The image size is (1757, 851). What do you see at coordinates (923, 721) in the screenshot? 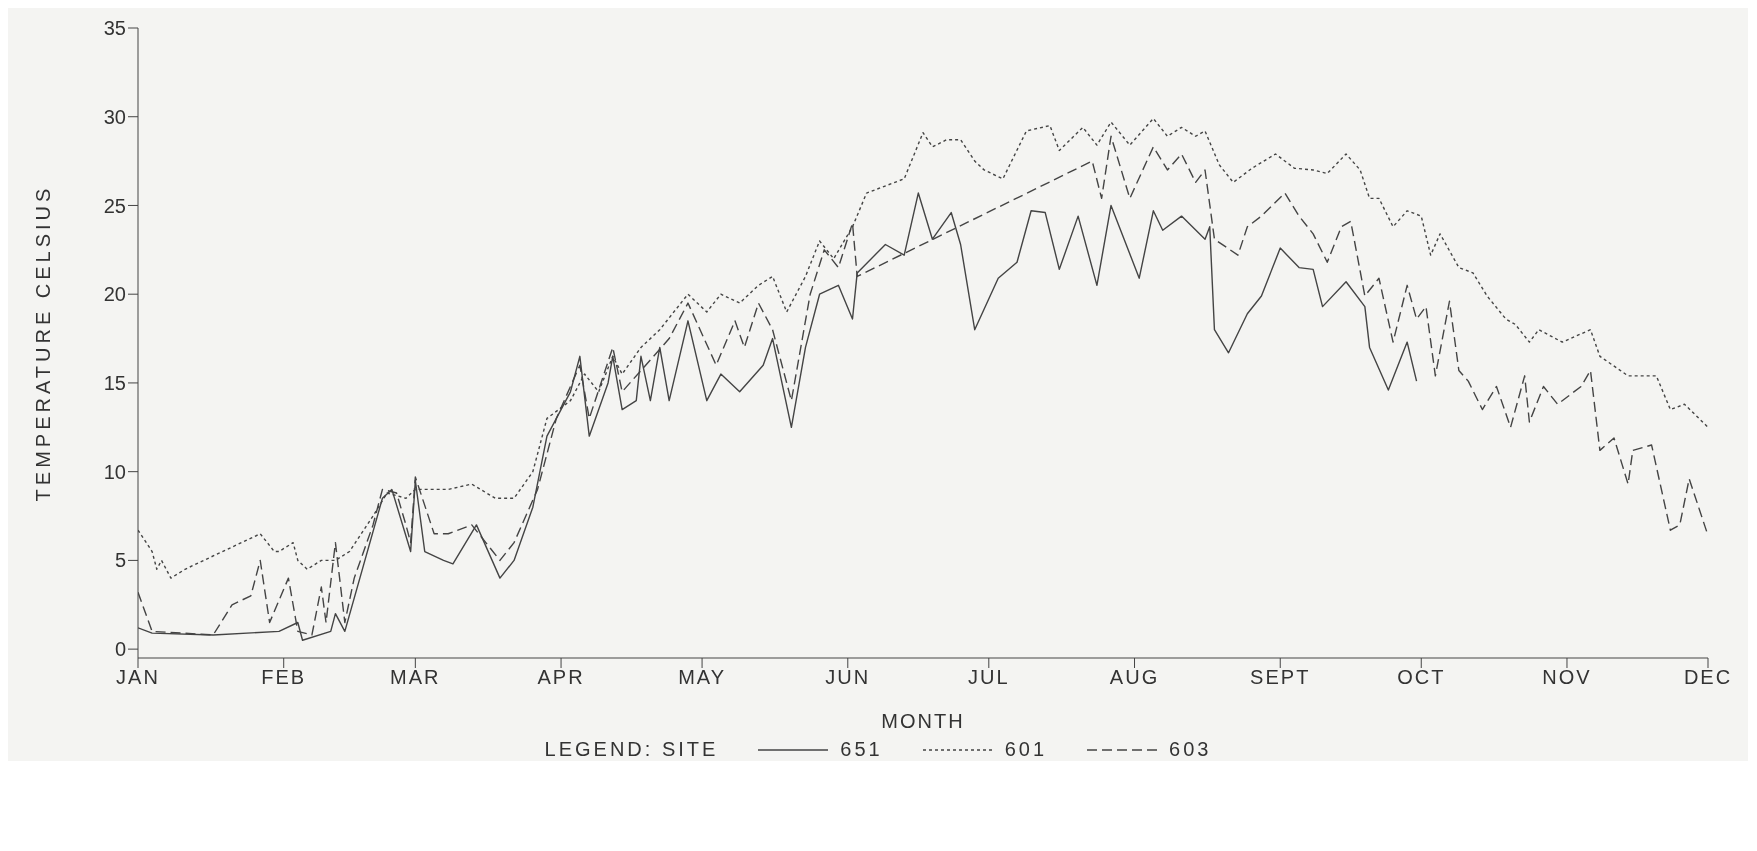
I see `x-axis-title: MONTH` at bounding box center [923, 721].